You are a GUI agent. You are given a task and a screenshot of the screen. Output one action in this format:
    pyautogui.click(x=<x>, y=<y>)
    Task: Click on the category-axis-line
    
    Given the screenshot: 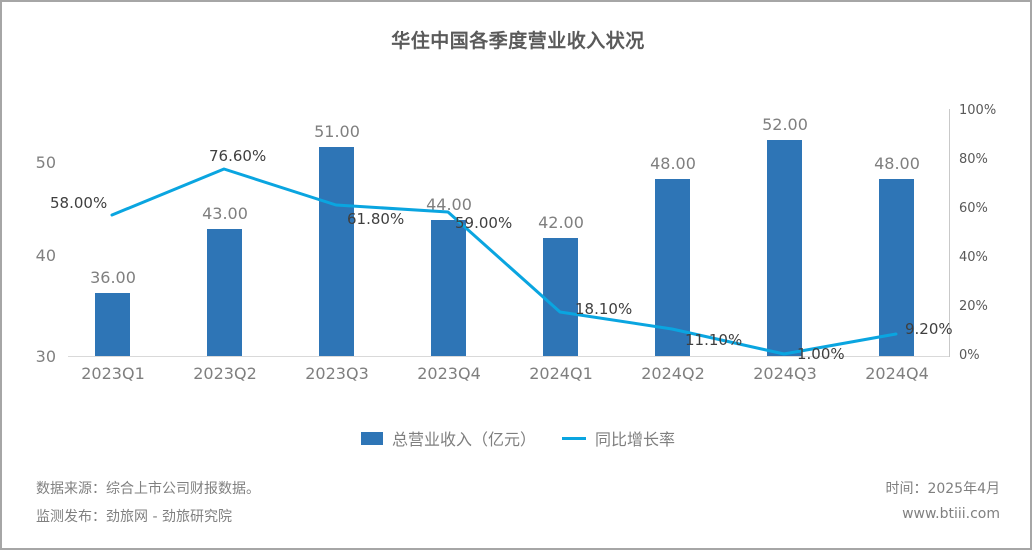 What is the action you would take?
    pyautogui.click(x=508, y=356)
    